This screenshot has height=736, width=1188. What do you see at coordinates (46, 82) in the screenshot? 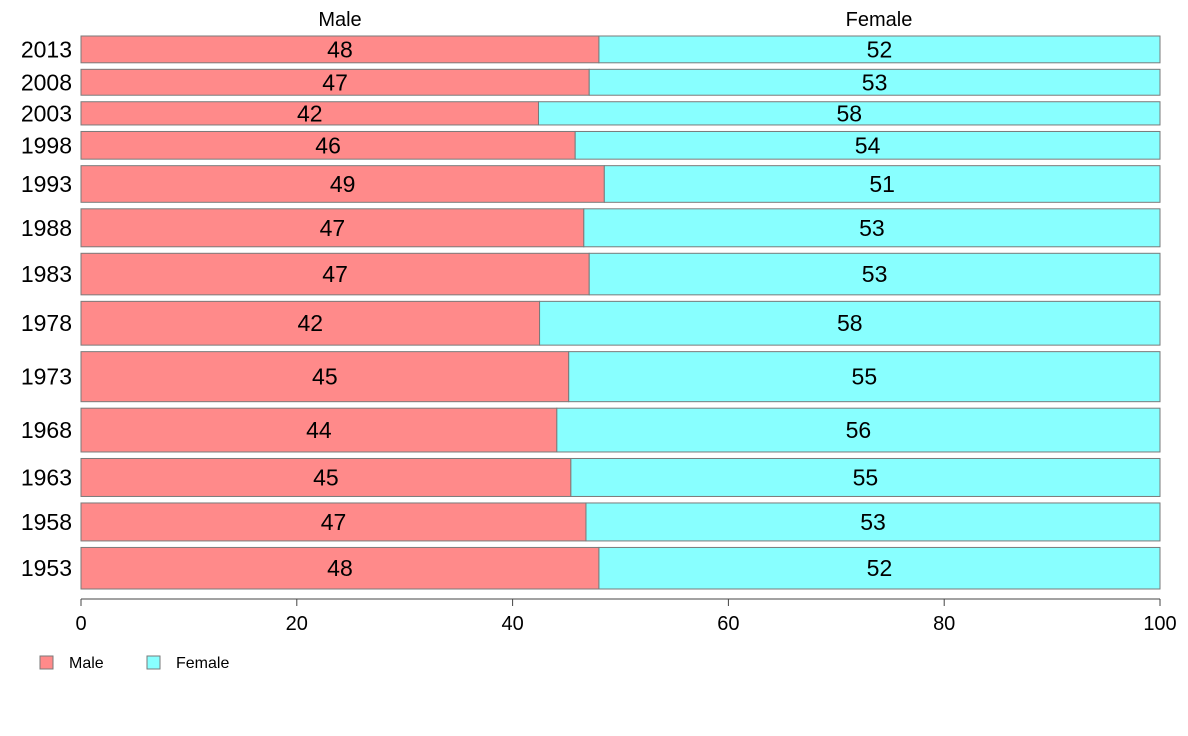
I see `category-label-2008: 2008` at bounding box center [46, 82].